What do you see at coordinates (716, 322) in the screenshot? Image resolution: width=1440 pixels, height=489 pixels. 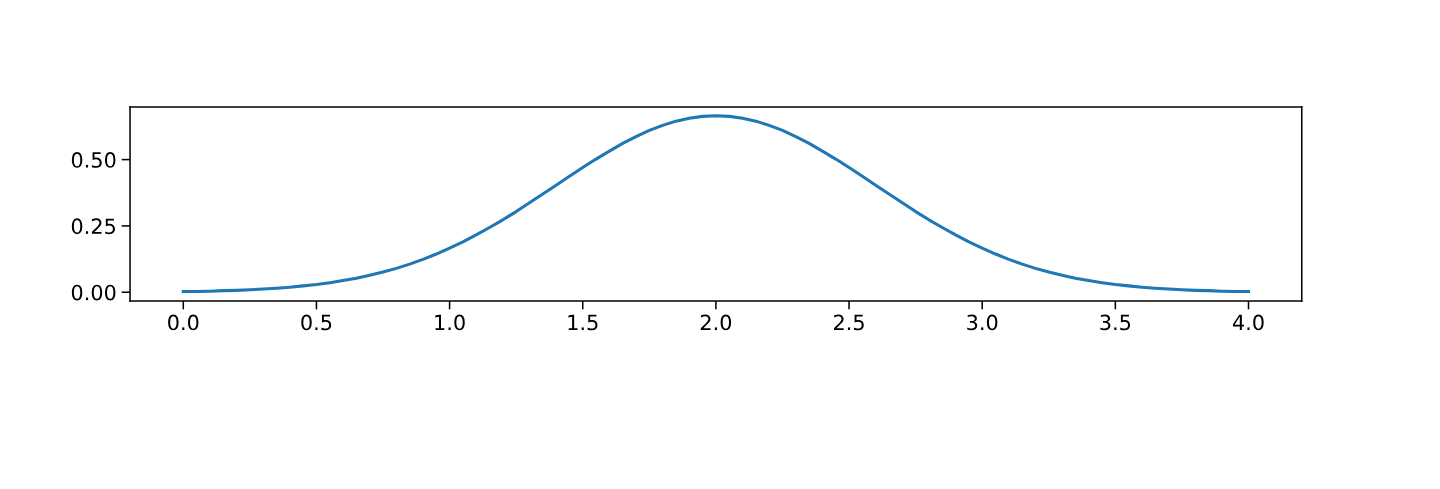 I see `x-tick-label: 2.0` at bounding box center [716, 322].